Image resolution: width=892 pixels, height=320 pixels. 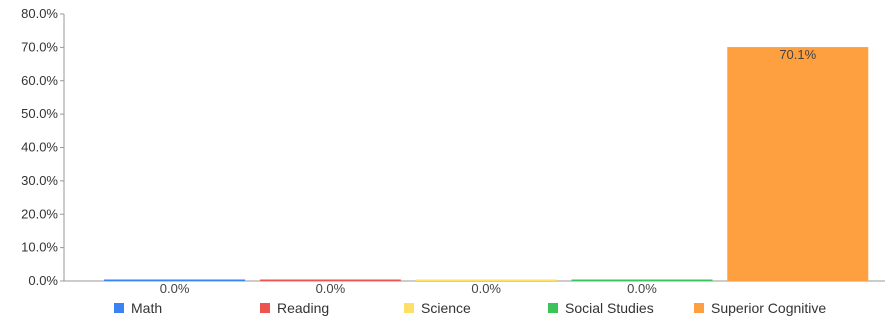 What do you see at coordinates (331, 288) in the screenshot?
I see `data-label-reading: 0.0%` at bounding box center [331, 288].